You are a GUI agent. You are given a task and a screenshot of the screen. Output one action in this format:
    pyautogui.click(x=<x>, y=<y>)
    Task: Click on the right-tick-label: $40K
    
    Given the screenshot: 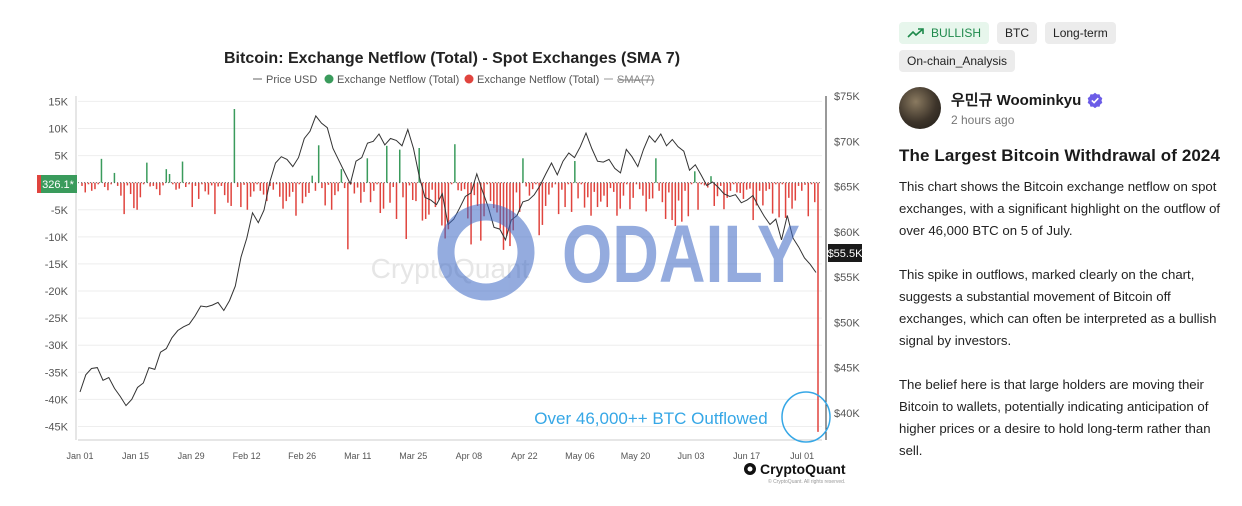 What is the action you would take?
    pyautogui.click(x=847, y=414)
    